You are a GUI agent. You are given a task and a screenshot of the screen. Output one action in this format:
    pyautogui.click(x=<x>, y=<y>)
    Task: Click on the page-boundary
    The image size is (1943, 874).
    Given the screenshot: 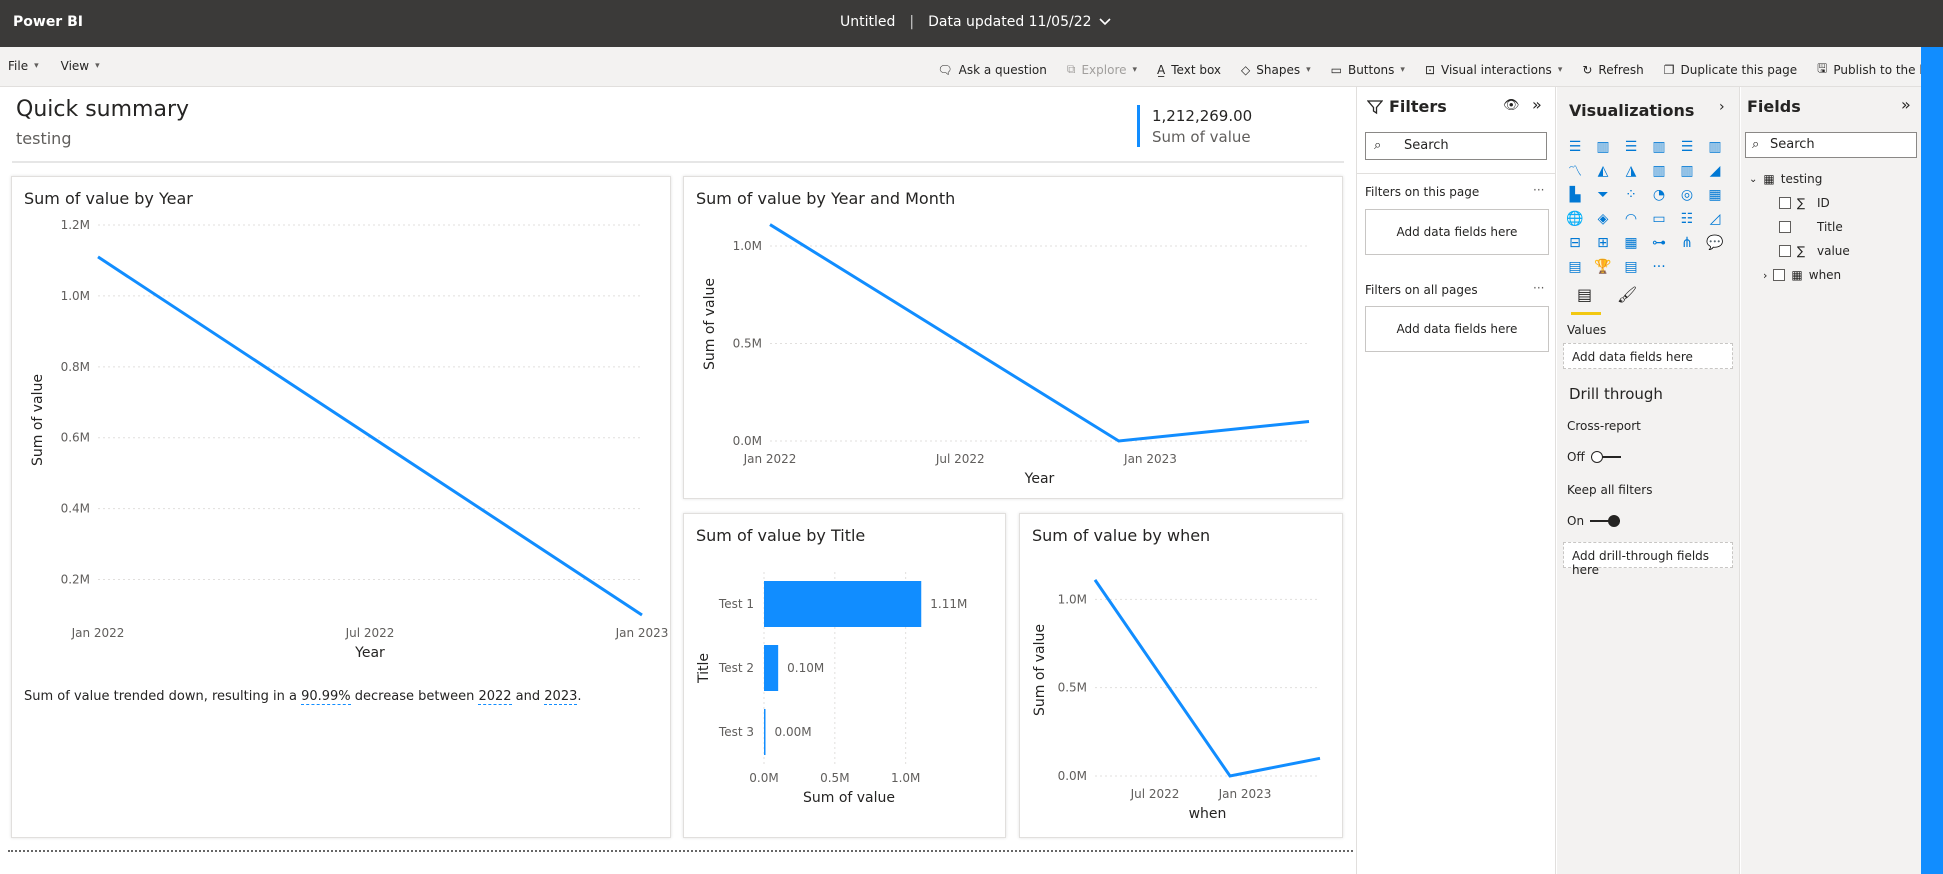 What is the action you would take?
    pyautogui.click(x=680, y=851)
    